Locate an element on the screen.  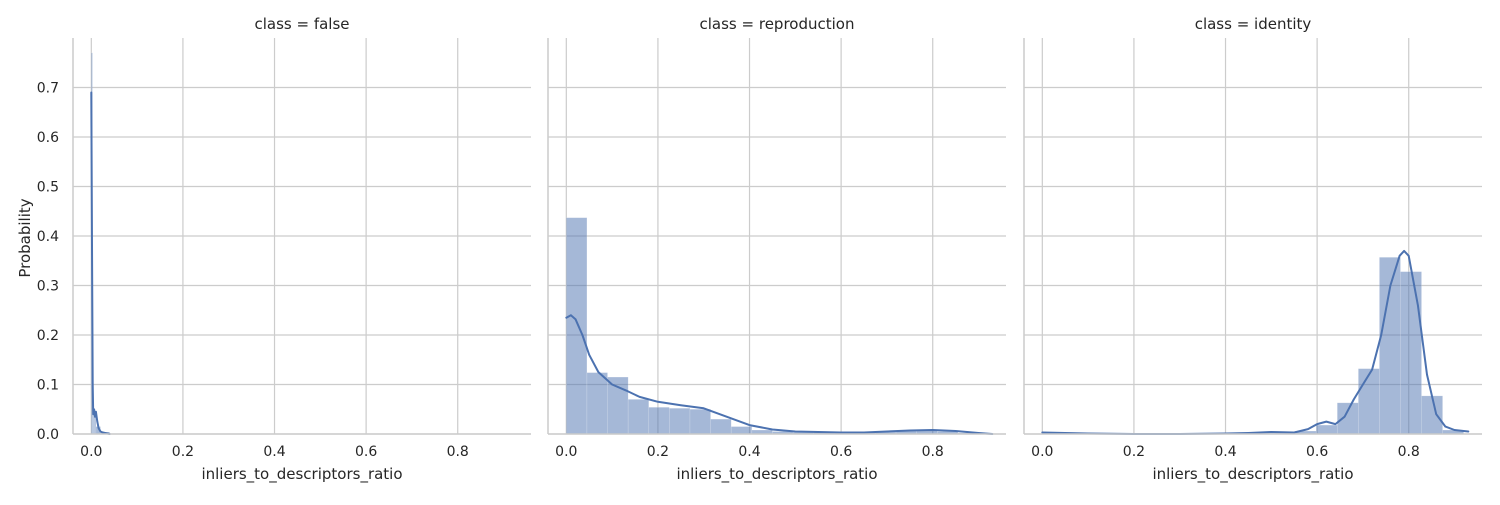
y-tick-label: 0.2 is located at coordinates (48, 336).